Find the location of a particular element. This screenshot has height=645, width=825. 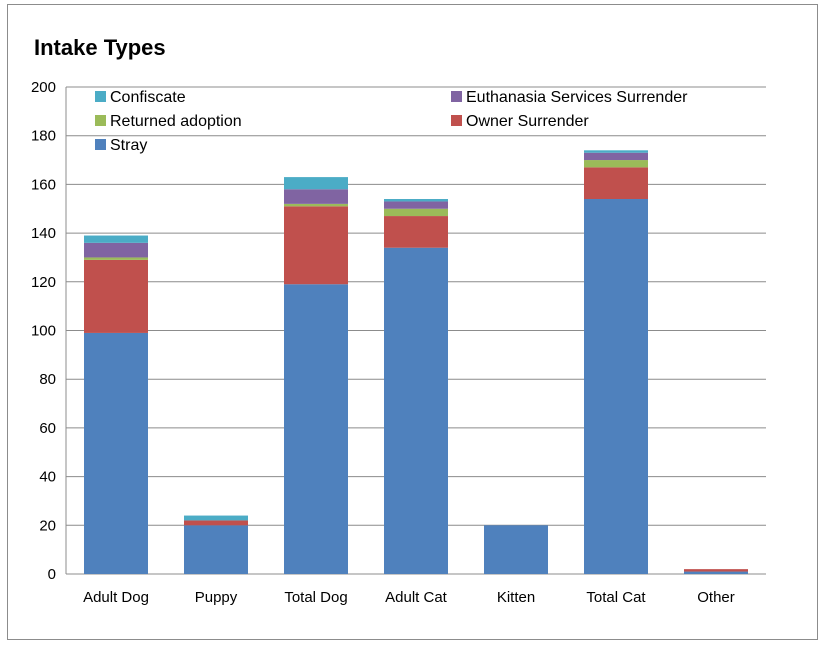

x-tick-label: Adult Dog is located at coordinates (116, 597).